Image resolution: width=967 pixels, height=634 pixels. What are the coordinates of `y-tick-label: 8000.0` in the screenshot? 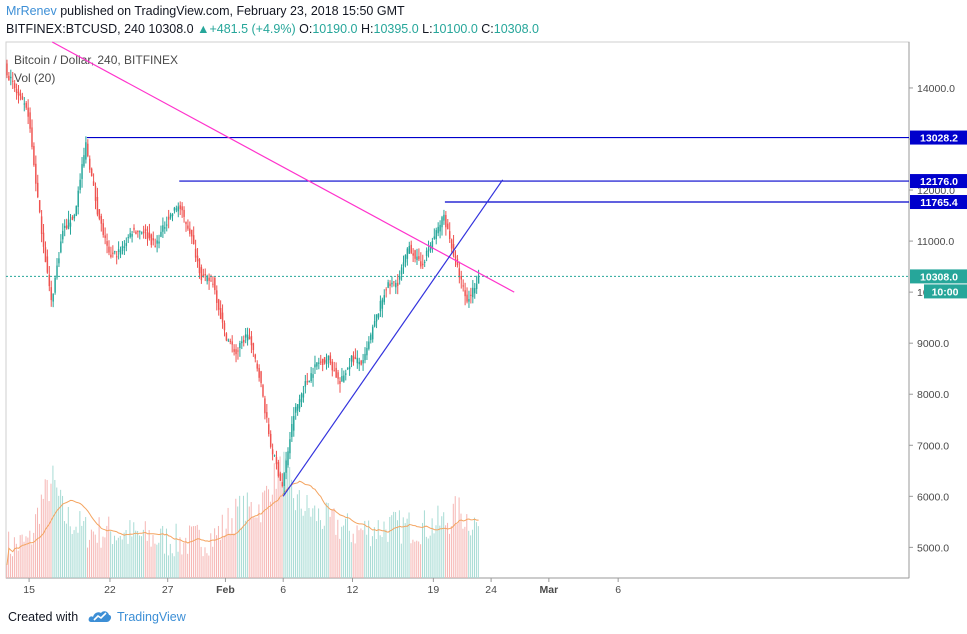 It's located at (933, 395).